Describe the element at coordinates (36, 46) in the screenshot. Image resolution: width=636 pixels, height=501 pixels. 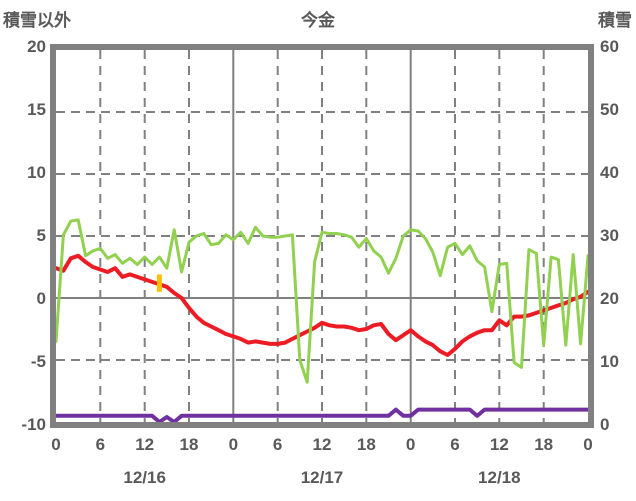
I see `left-axis-tick: 20` at that location.